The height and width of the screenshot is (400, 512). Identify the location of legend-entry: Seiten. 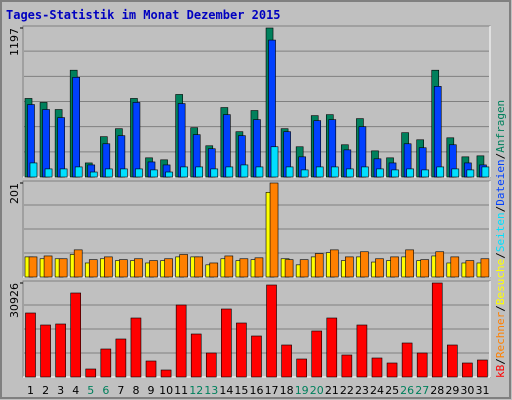
(500, 232).